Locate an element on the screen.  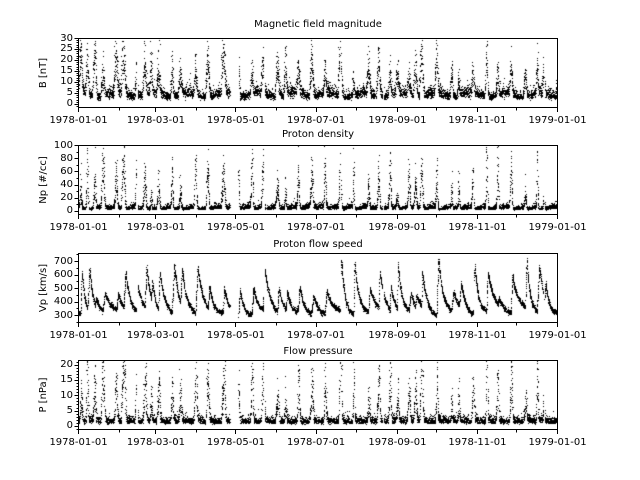
scatter-plot-proton-flow-speed is located at coordinates (318, 288).